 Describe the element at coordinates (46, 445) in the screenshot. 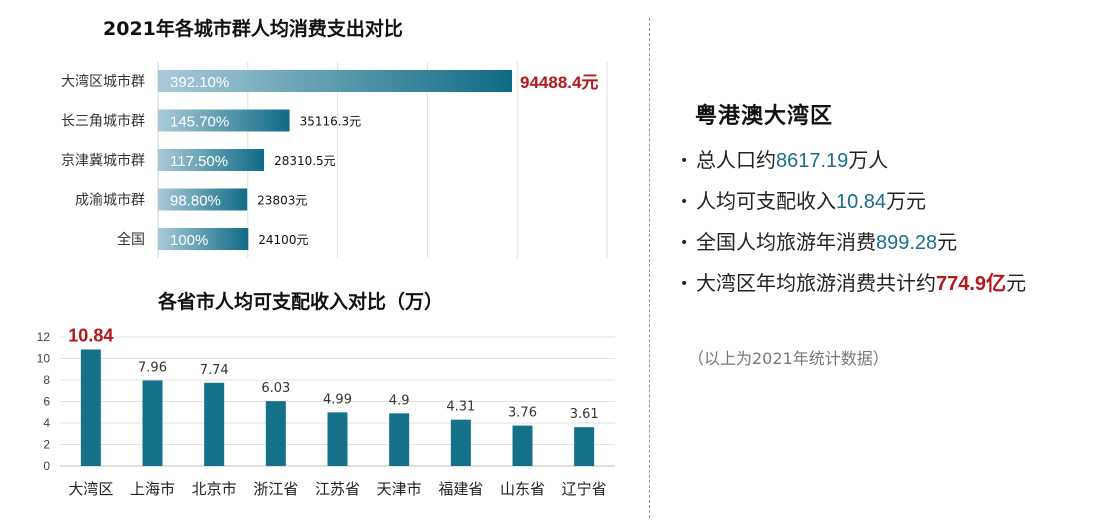

I see `y-tick-label: 2` at that location.